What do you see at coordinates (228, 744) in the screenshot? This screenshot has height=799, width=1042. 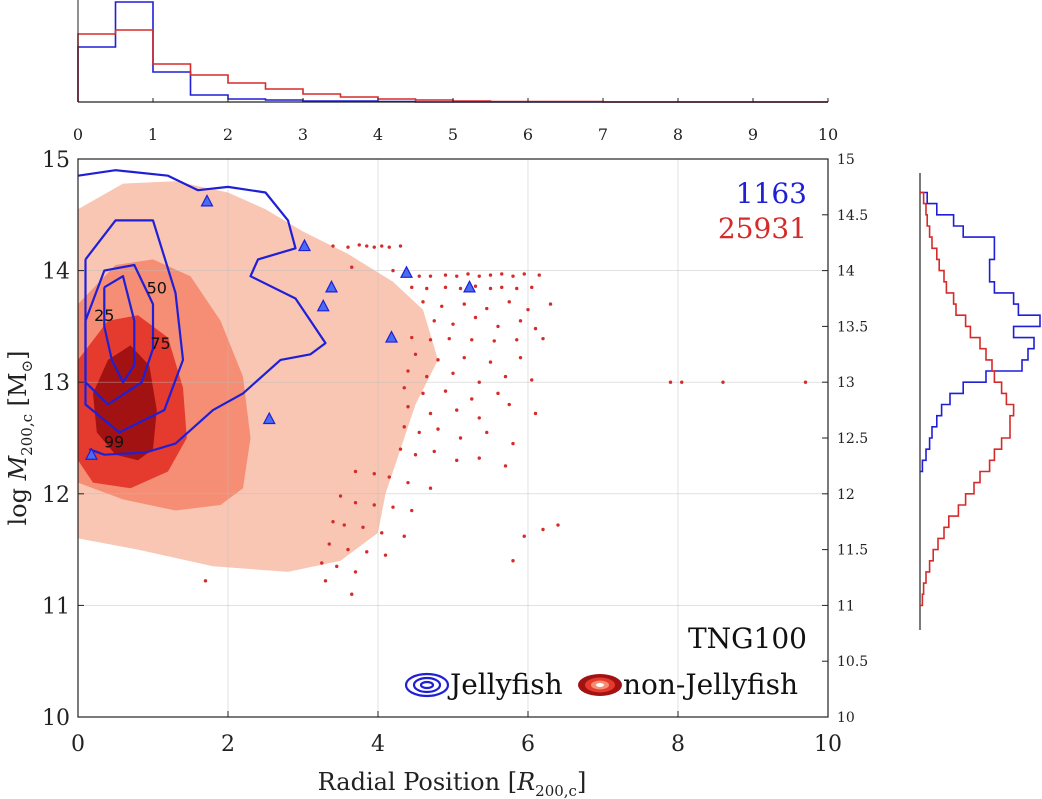 I see `x-tick-label: 2` at bounding box center [228, 744].